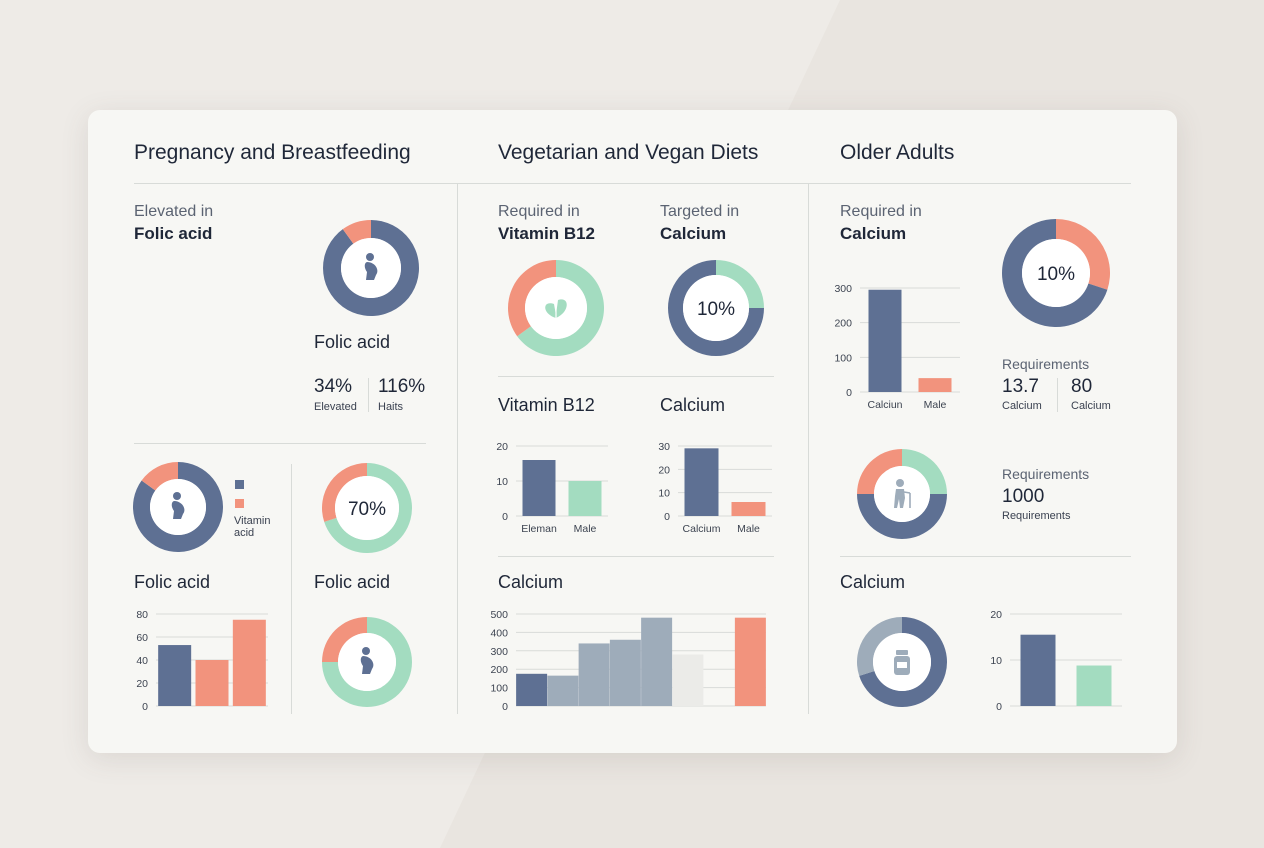 The image size is (1264, 848). I want to click on old_bar_top-ytick-2: 200, so click(843, 324).